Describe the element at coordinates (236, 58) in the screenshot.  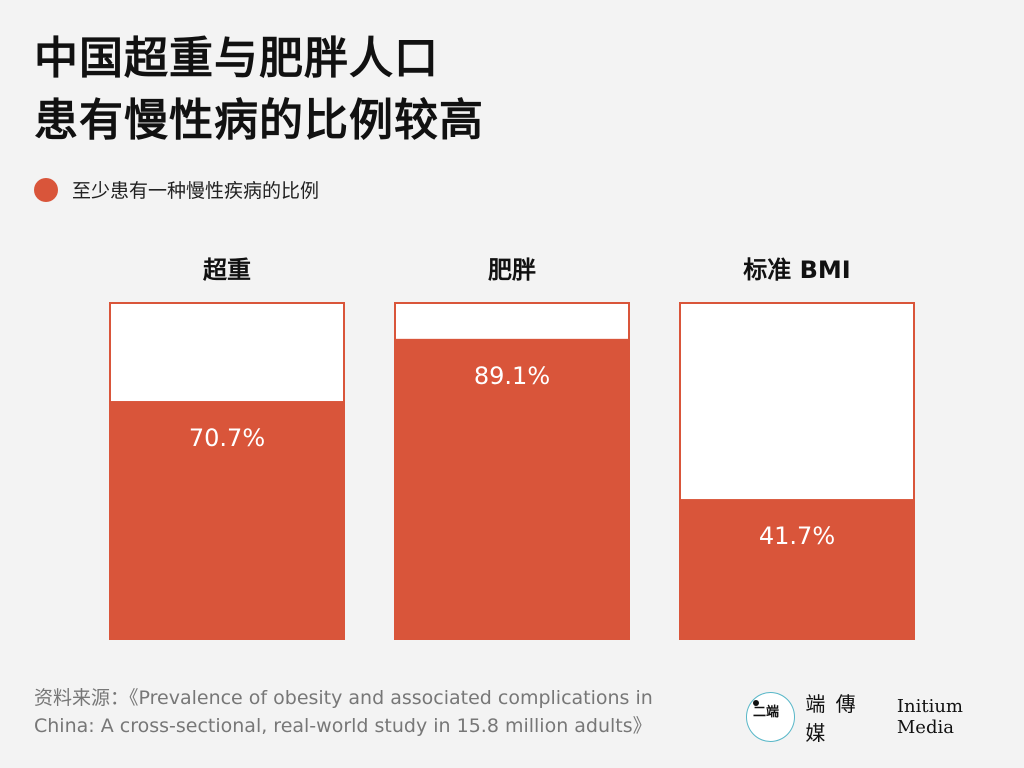
I see `title-line-1: 中国超重与肥胖人口` at that location.